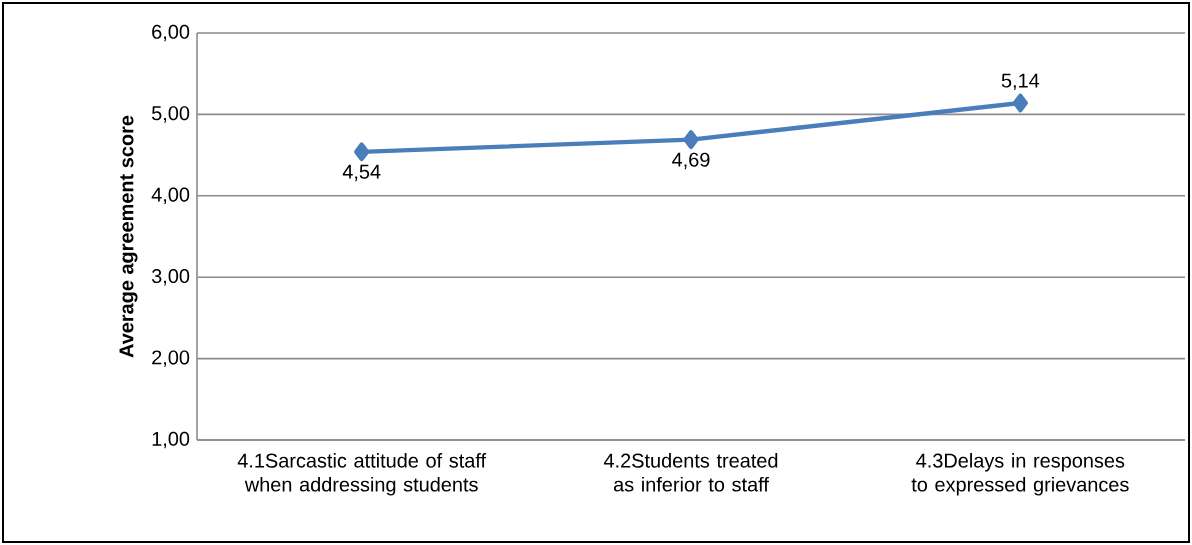 The image size is (1192, 545). I want to click on data-label: 4,54, so click(361, 173).